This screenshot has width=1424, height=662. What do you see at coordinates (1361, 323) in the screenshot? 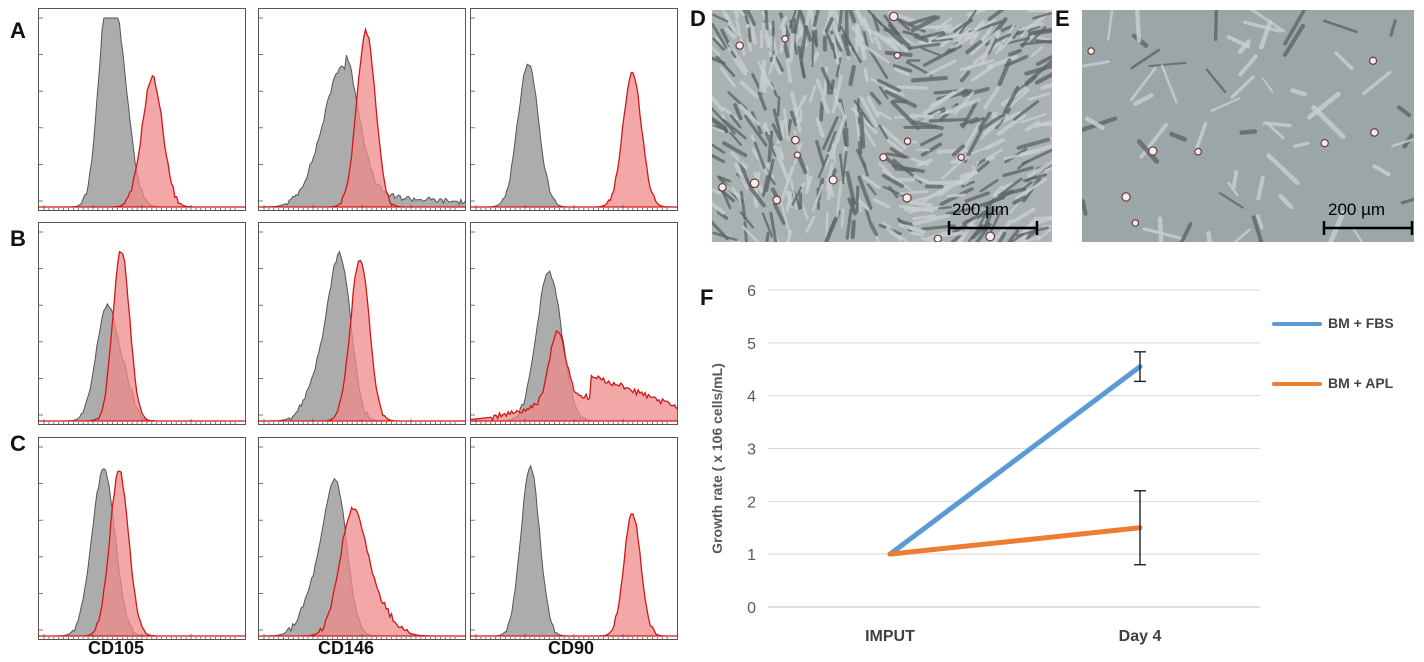
I see `legend-label-fbs: BM + FBS` at bounding box center [1361, 323].